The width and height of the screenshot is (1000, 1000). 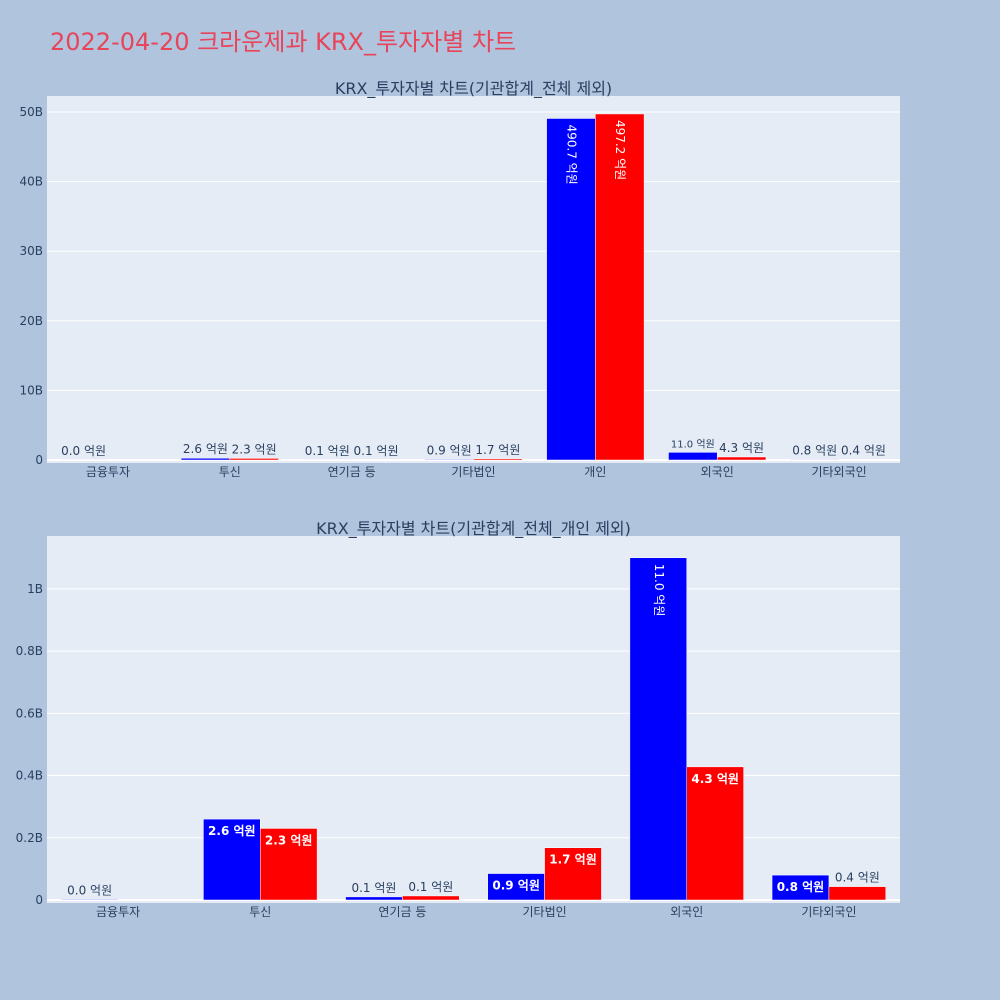 I want to click on page-title: 2022-04-20 크라운제과 KRX_투자자별 차트, so click(x=283, y=42).